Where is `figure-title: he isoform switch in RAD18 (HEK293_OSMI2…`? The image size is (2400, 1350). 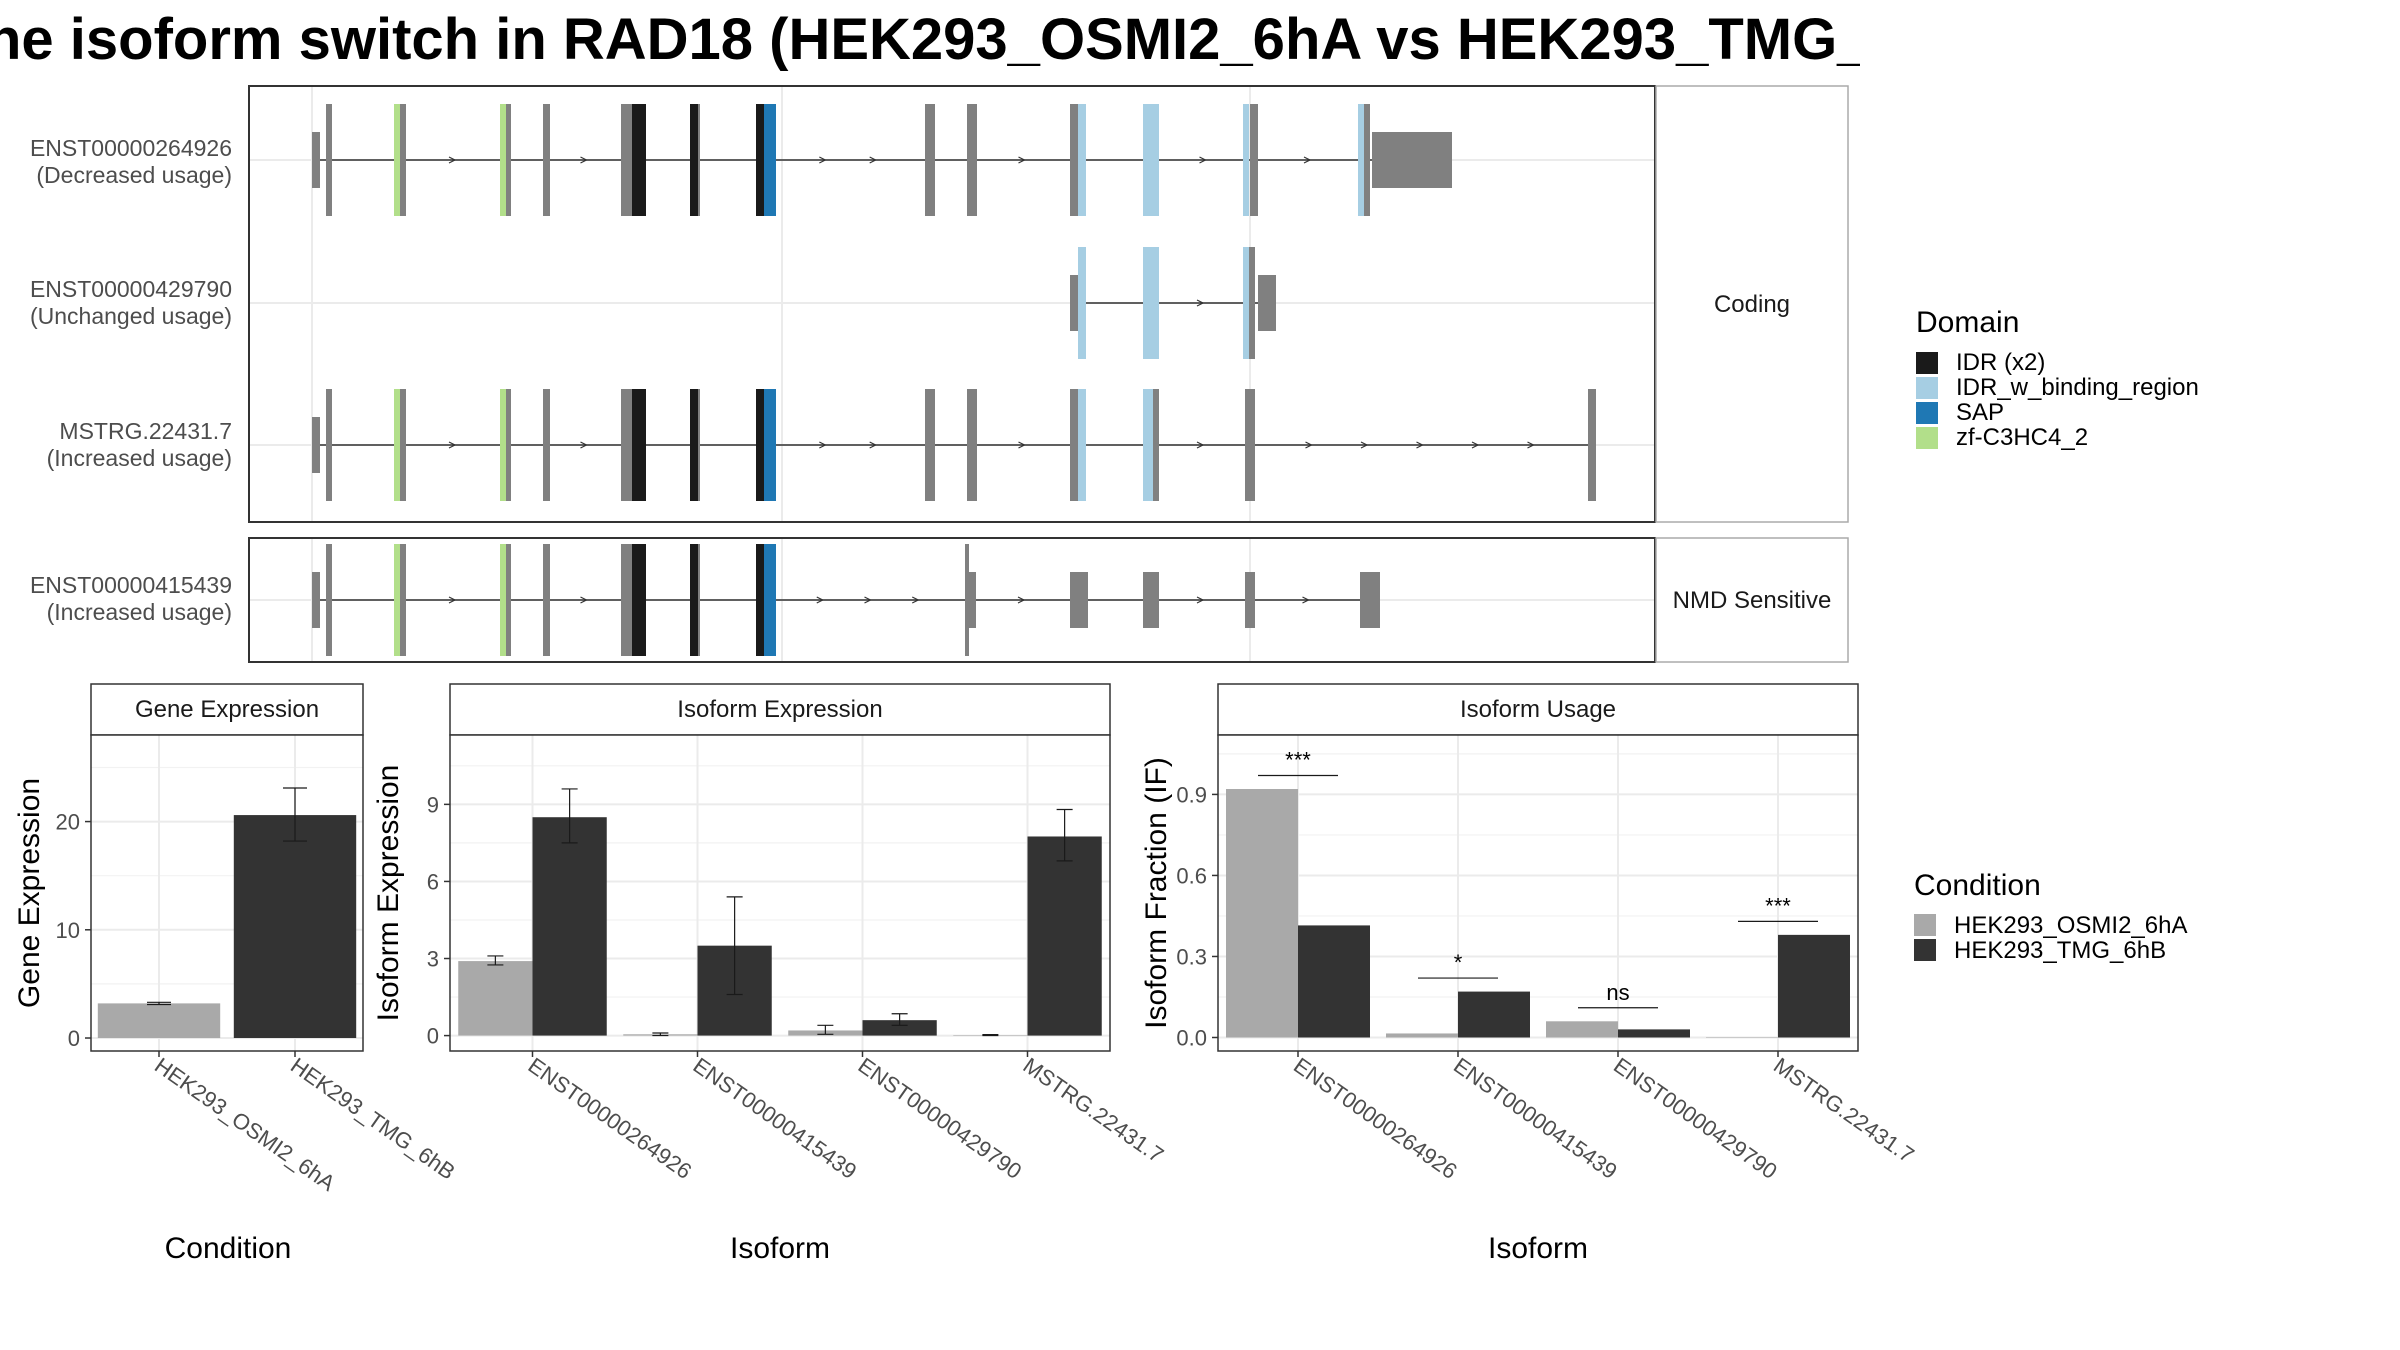
figure-title: he isoform switch in RAD18 (HEK293_OSMI2… is located at coordinates (930, 40).